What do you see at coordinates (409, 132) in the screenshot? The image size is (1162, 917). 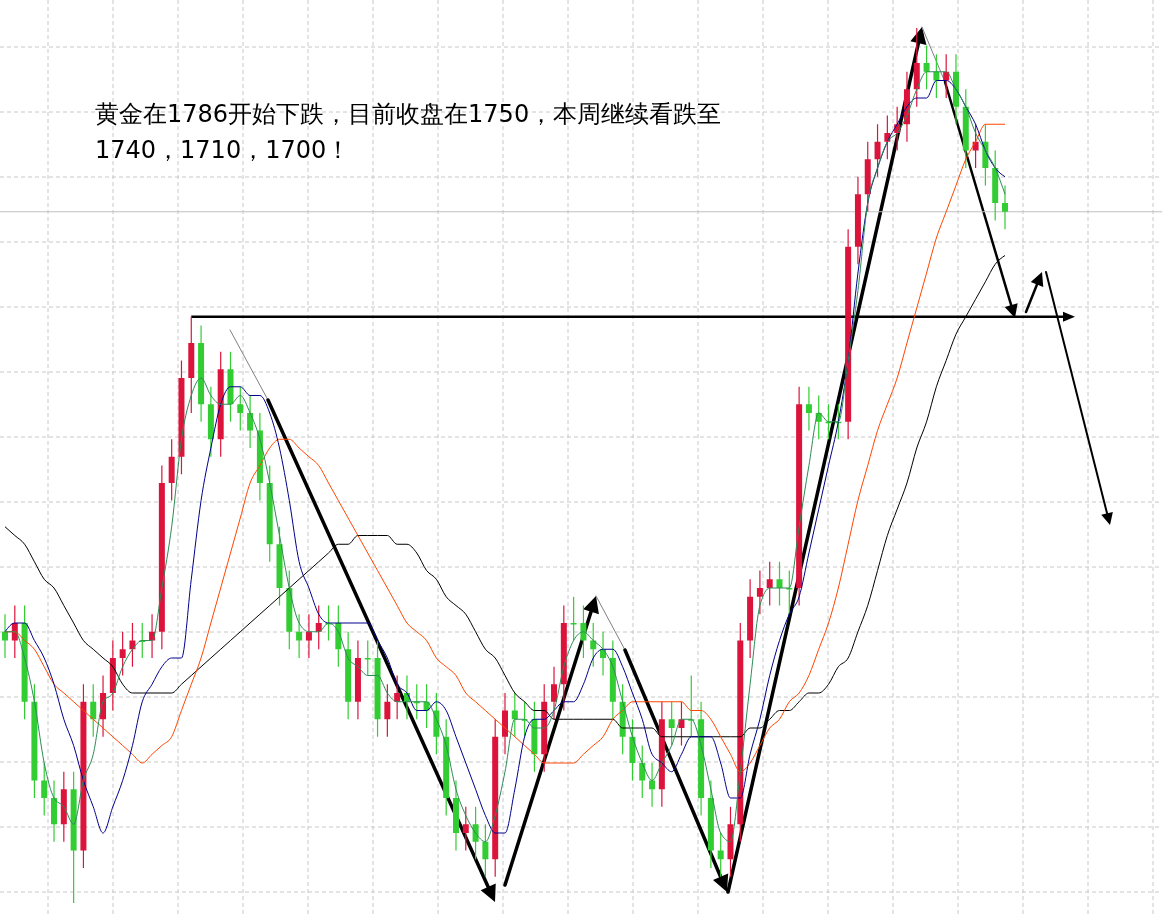 I see `annotation: 黄金在1786开始下跌，目前收盘在1750，本周继续看跌至1740，1710，1700！` at bounding box center [409, 132].